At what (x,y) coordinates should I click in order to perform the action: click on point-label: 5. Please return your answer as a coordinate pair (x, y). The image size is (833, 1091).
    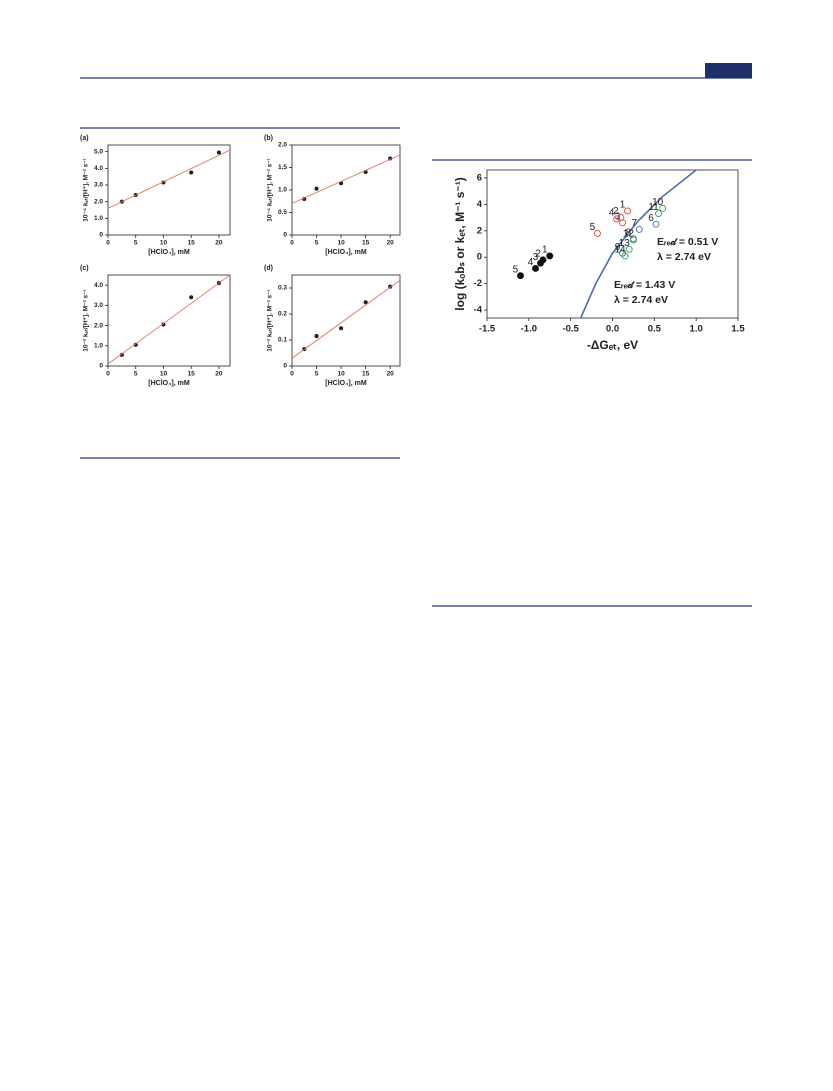
    Looking at the image, I should click on (516, 269).